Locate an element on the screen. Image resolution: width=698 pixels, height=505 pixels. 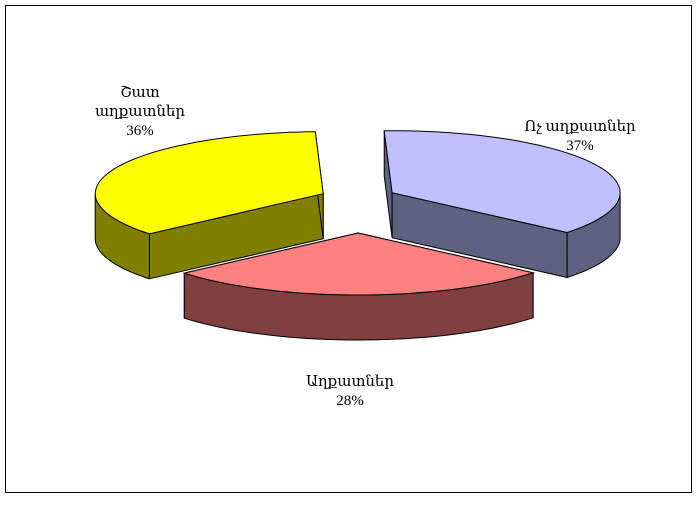
data-label: Աղքատներ 28% is located at coordinates (350, 392).